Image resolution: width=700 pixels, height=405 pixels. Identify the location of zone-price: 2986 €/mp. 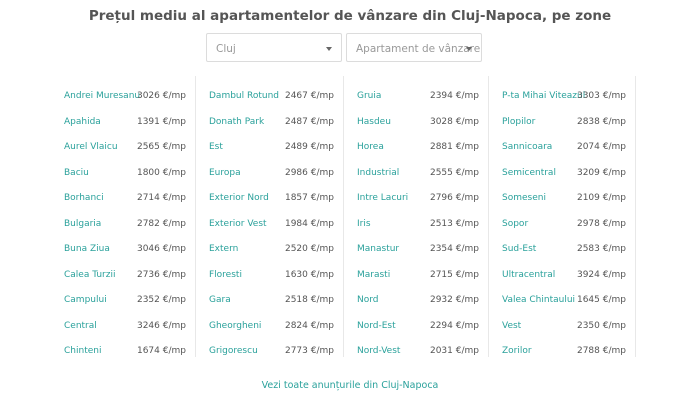
(309, 172).